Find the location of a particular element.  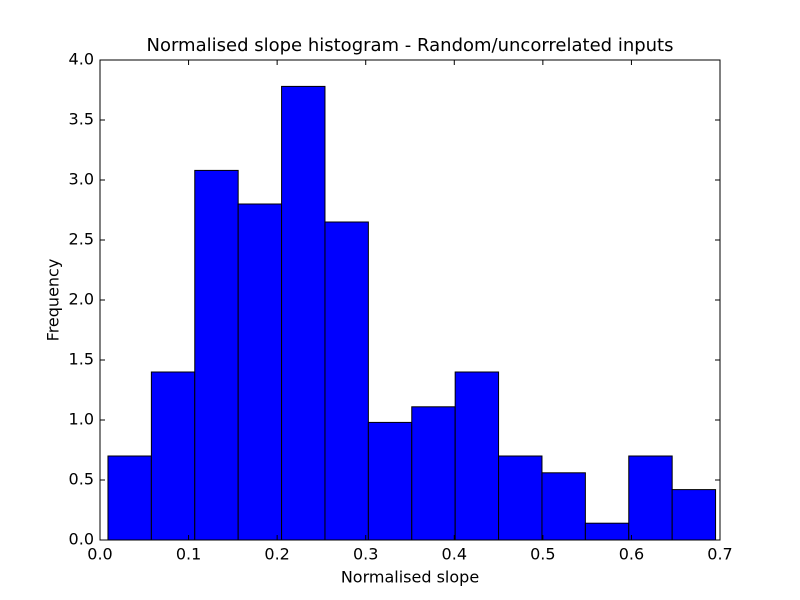

x-tick-label: 0.0 is located at coordinates (99, 554).